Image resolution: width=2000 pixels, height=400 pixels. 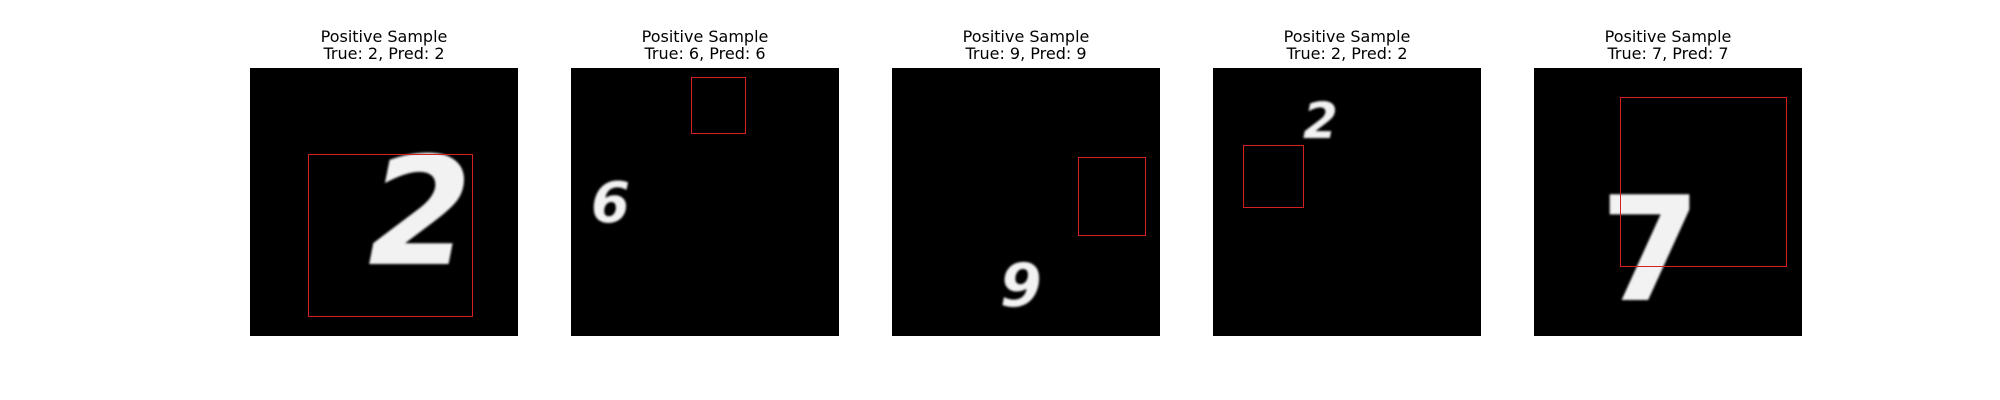 What do you see at coordinates (1668, 45) in the screenshot?
I see `panel-title: Positive Sample True: 7, Pred: 7` at bounding box center [1668, 45].